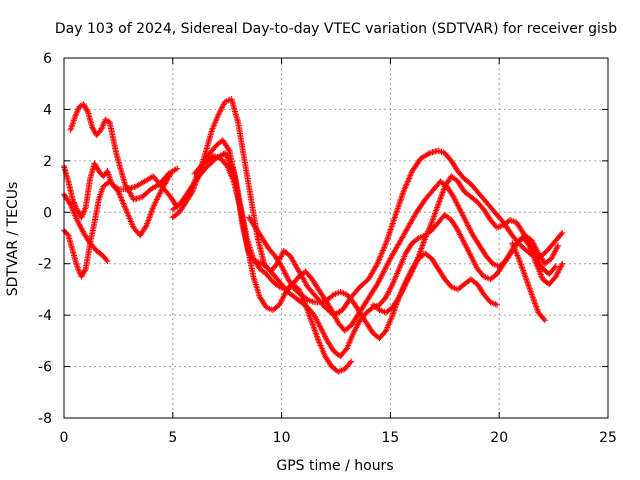  I want to click on y-tick-label: 4, so click(47, 110).